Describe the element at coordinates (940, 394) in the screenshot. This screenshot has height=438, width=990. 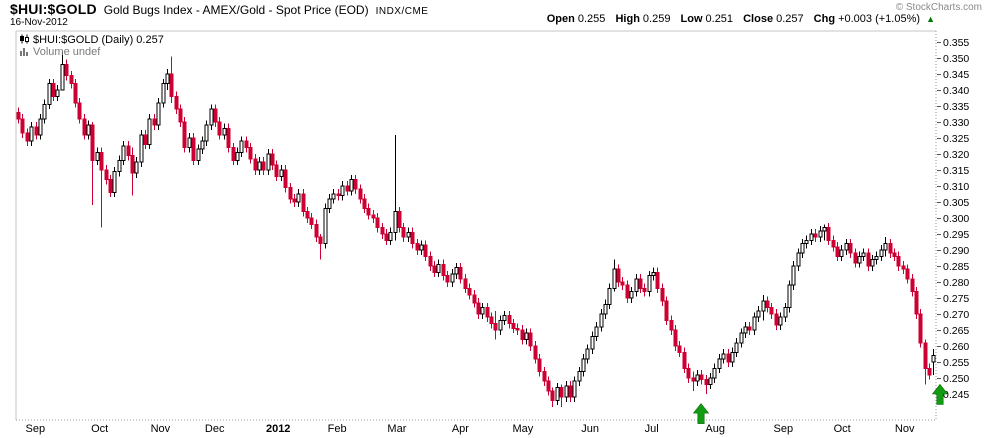
I see `up-arrow-annotation` at that location.